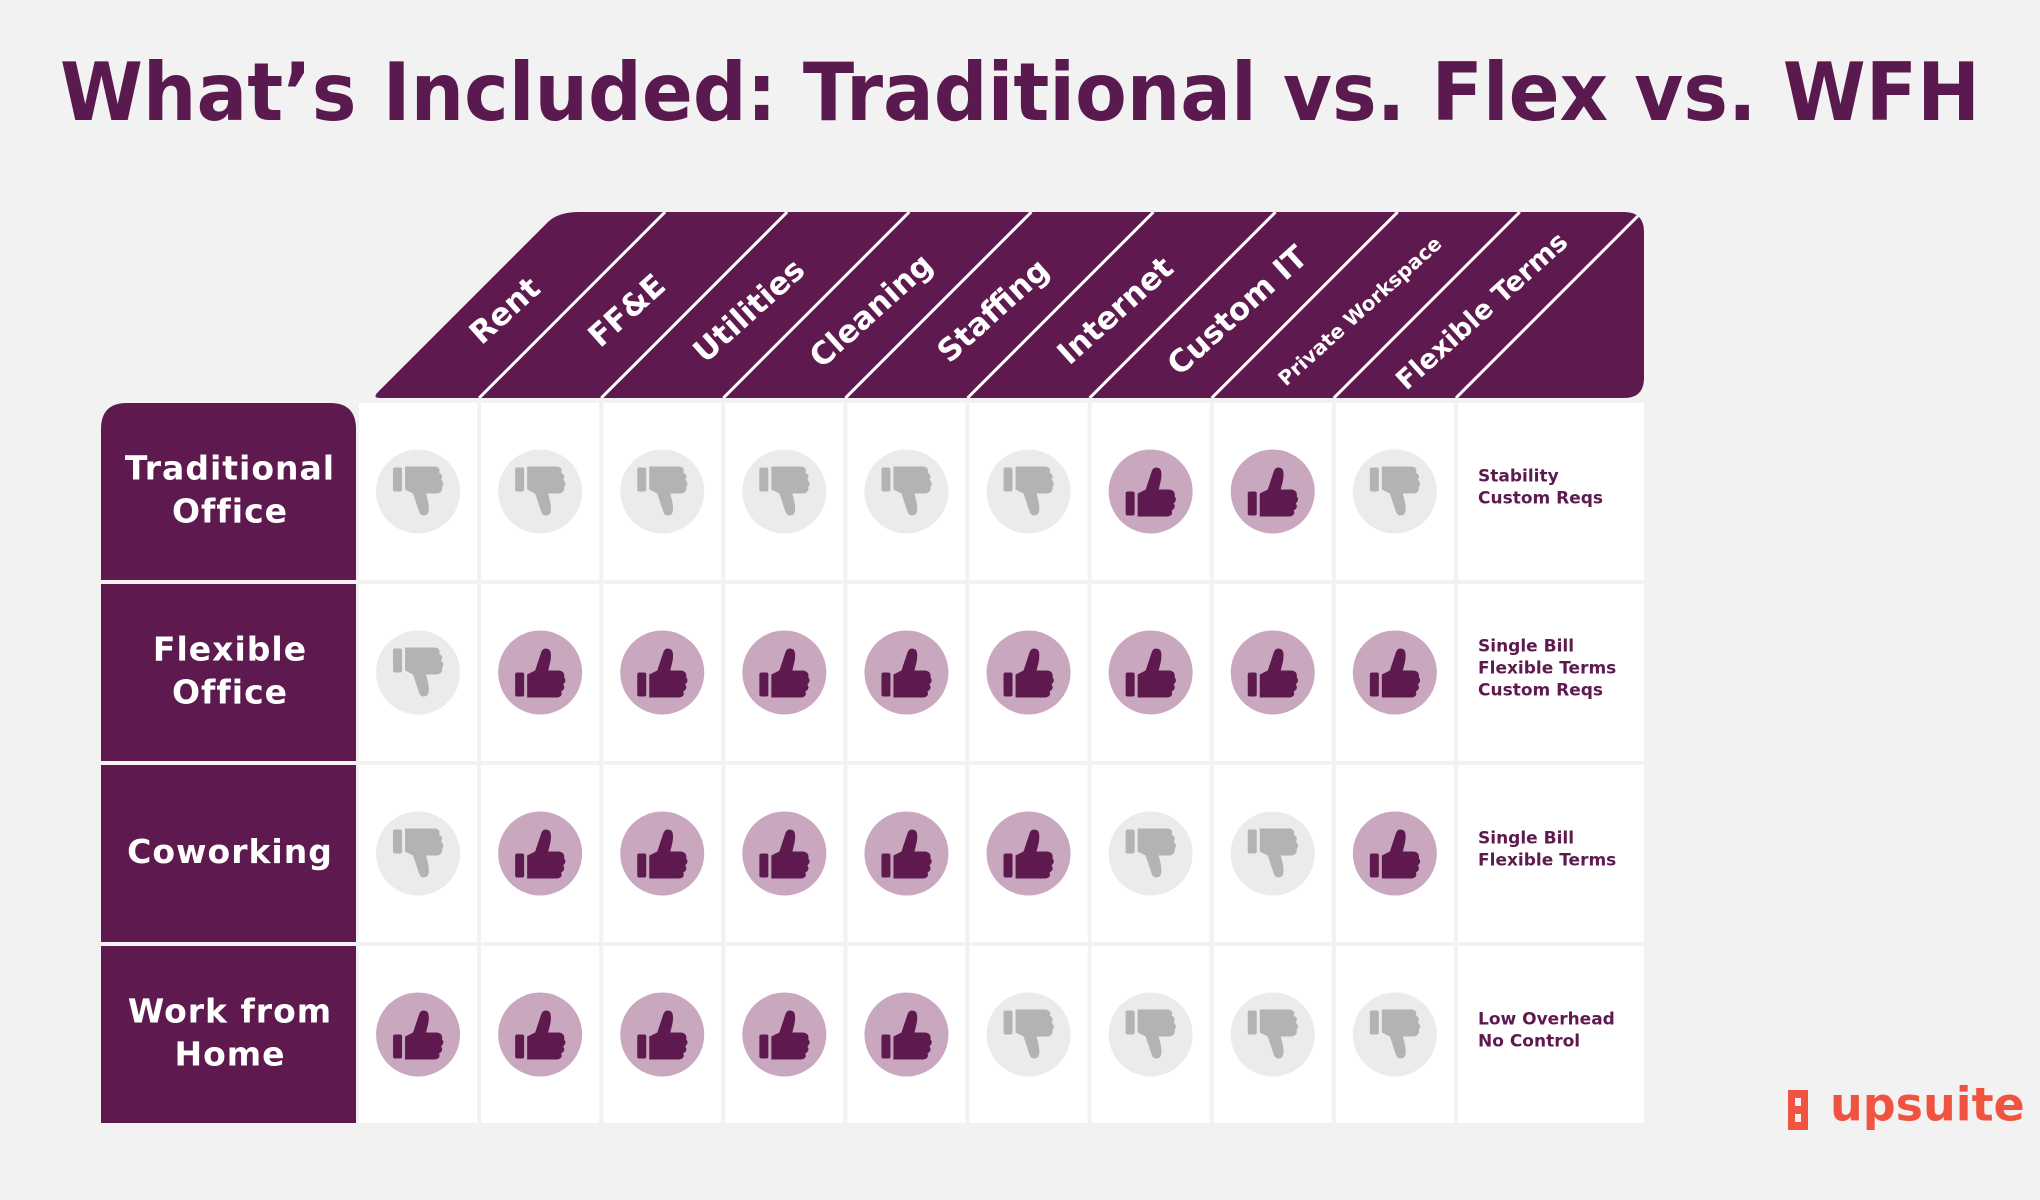 The image size is (2040, 1200). Describe the element at coordinates (1798, 1110) in the screenshot. I see `logo-icon` at that location.